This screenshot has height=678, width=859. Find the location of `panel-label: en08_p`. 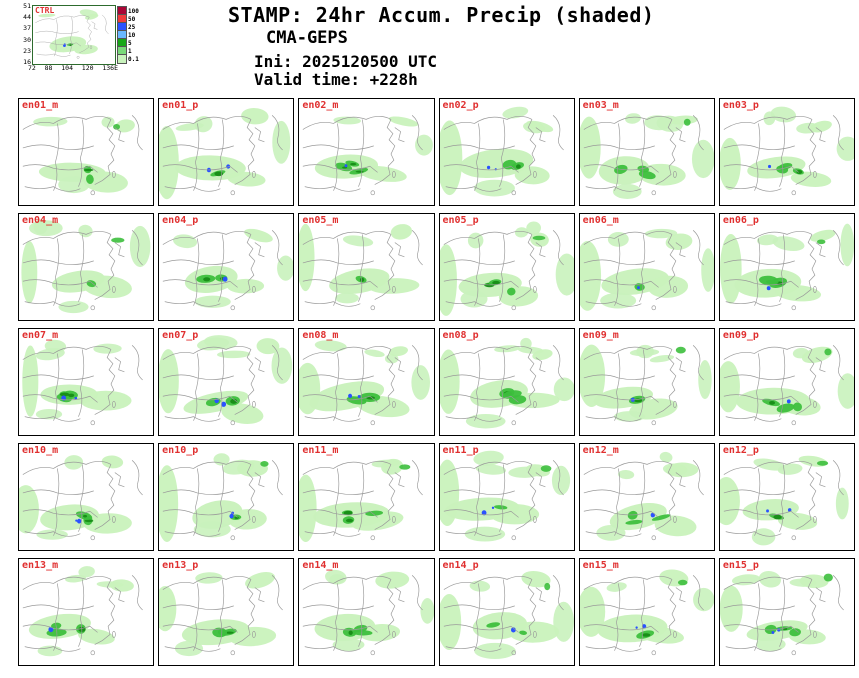

panel-label: en08_p is located at coordinates (460, 335).